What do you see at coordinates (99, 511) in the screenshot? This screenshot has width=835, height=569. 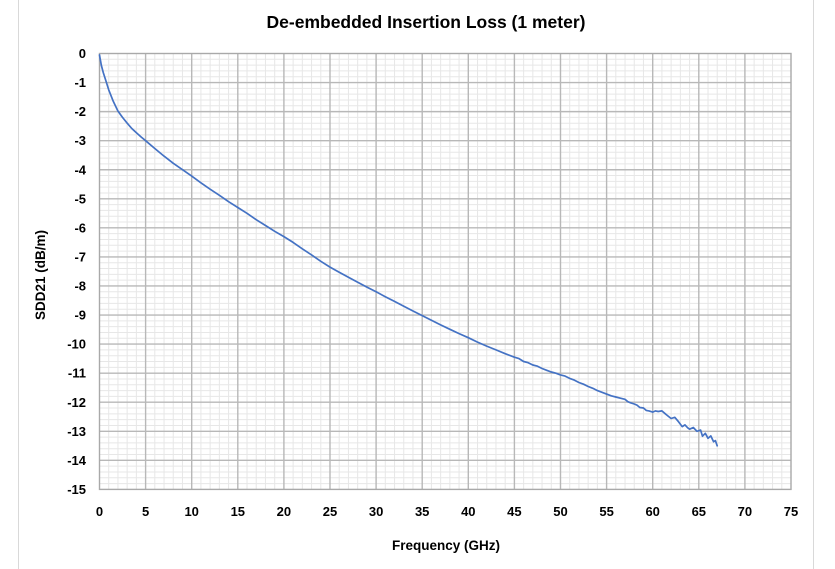 I see `x-tick-label: 0` at bounding box center [99, 511].